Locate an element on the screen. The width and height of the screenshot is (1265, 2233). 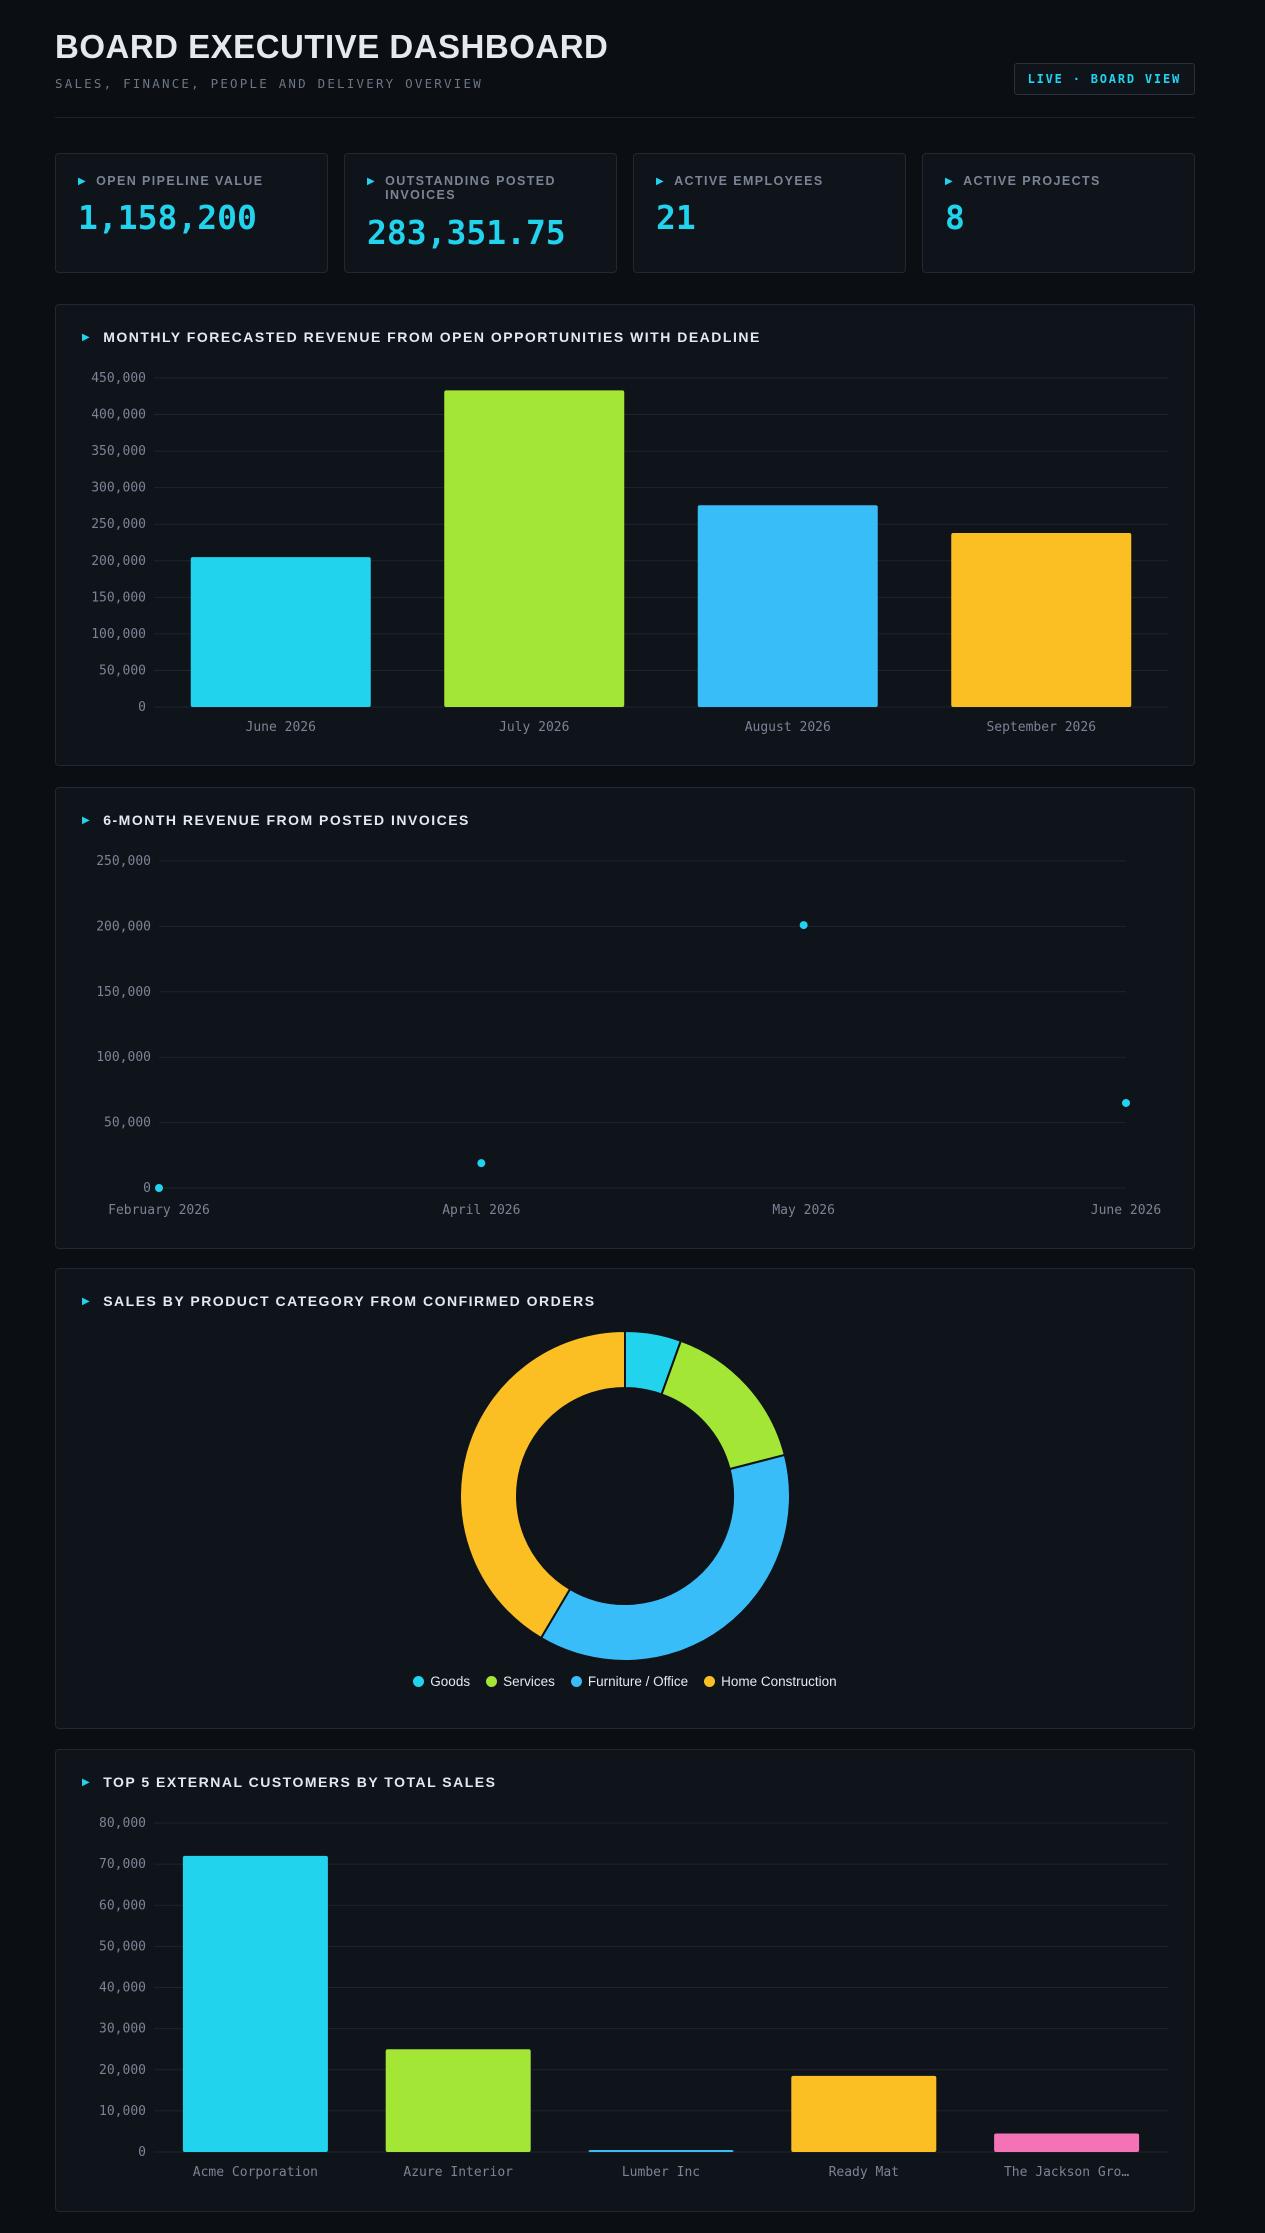
product-category-donut is located at coordinates (625, 1495).